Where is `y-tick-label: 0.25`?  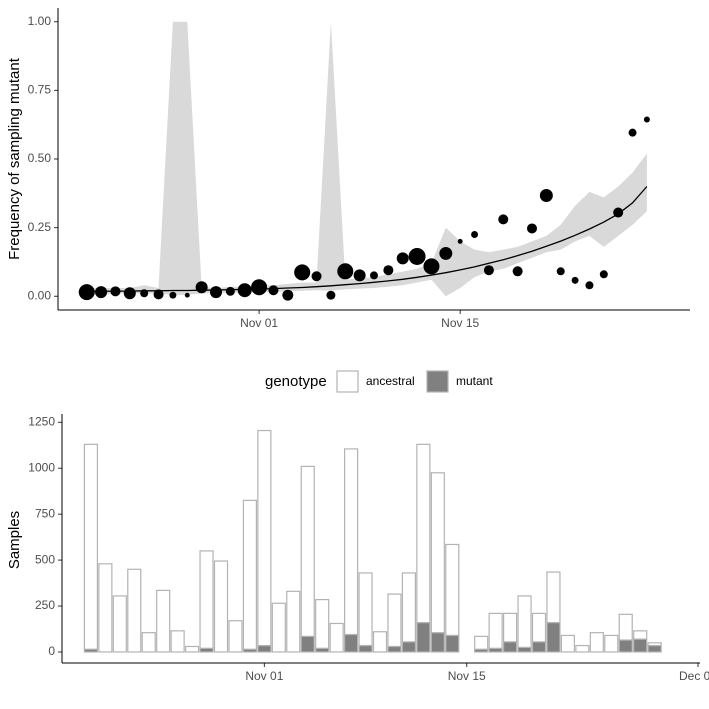
y-tick-label: 0.25 is located at coordinates (40, 227).